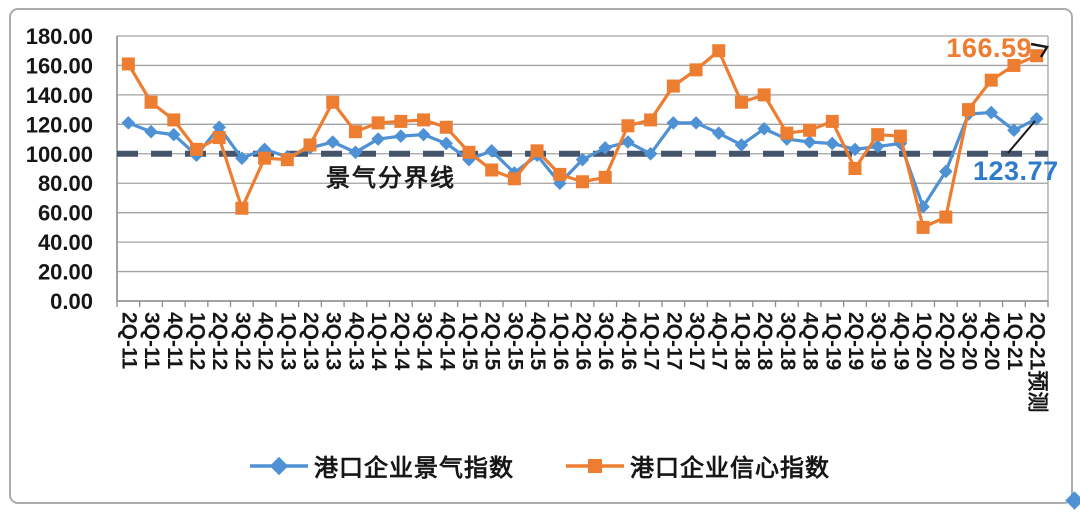 The height and width of the screenshot is (513, 1080). Describe the element at coordinates (787, 341) in the screenshot. I see `x-tick-label: 3Q-18` at that location.